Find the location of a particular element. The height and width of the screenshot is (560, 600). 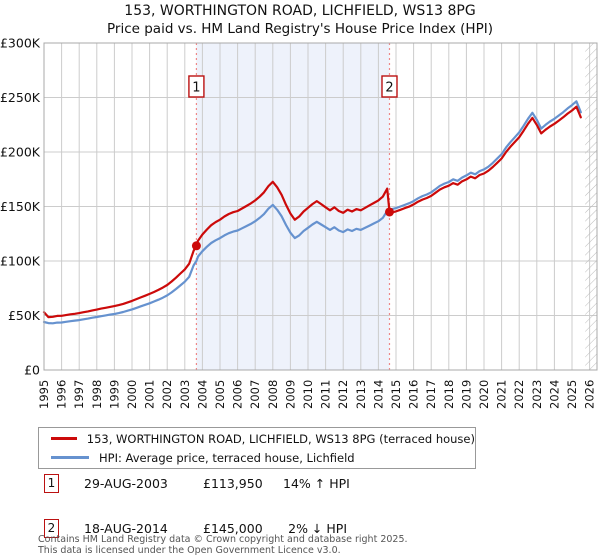

sale-2-label-text: 2 is located at coordinates (389, 88).